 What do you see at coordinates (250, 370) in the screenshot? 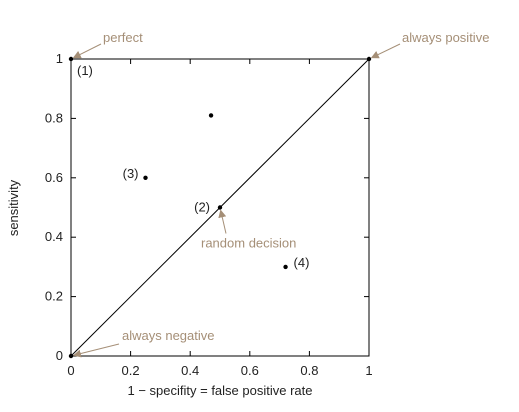
I see `x-tick-label: 0.6` at bounding box center [250, 370].